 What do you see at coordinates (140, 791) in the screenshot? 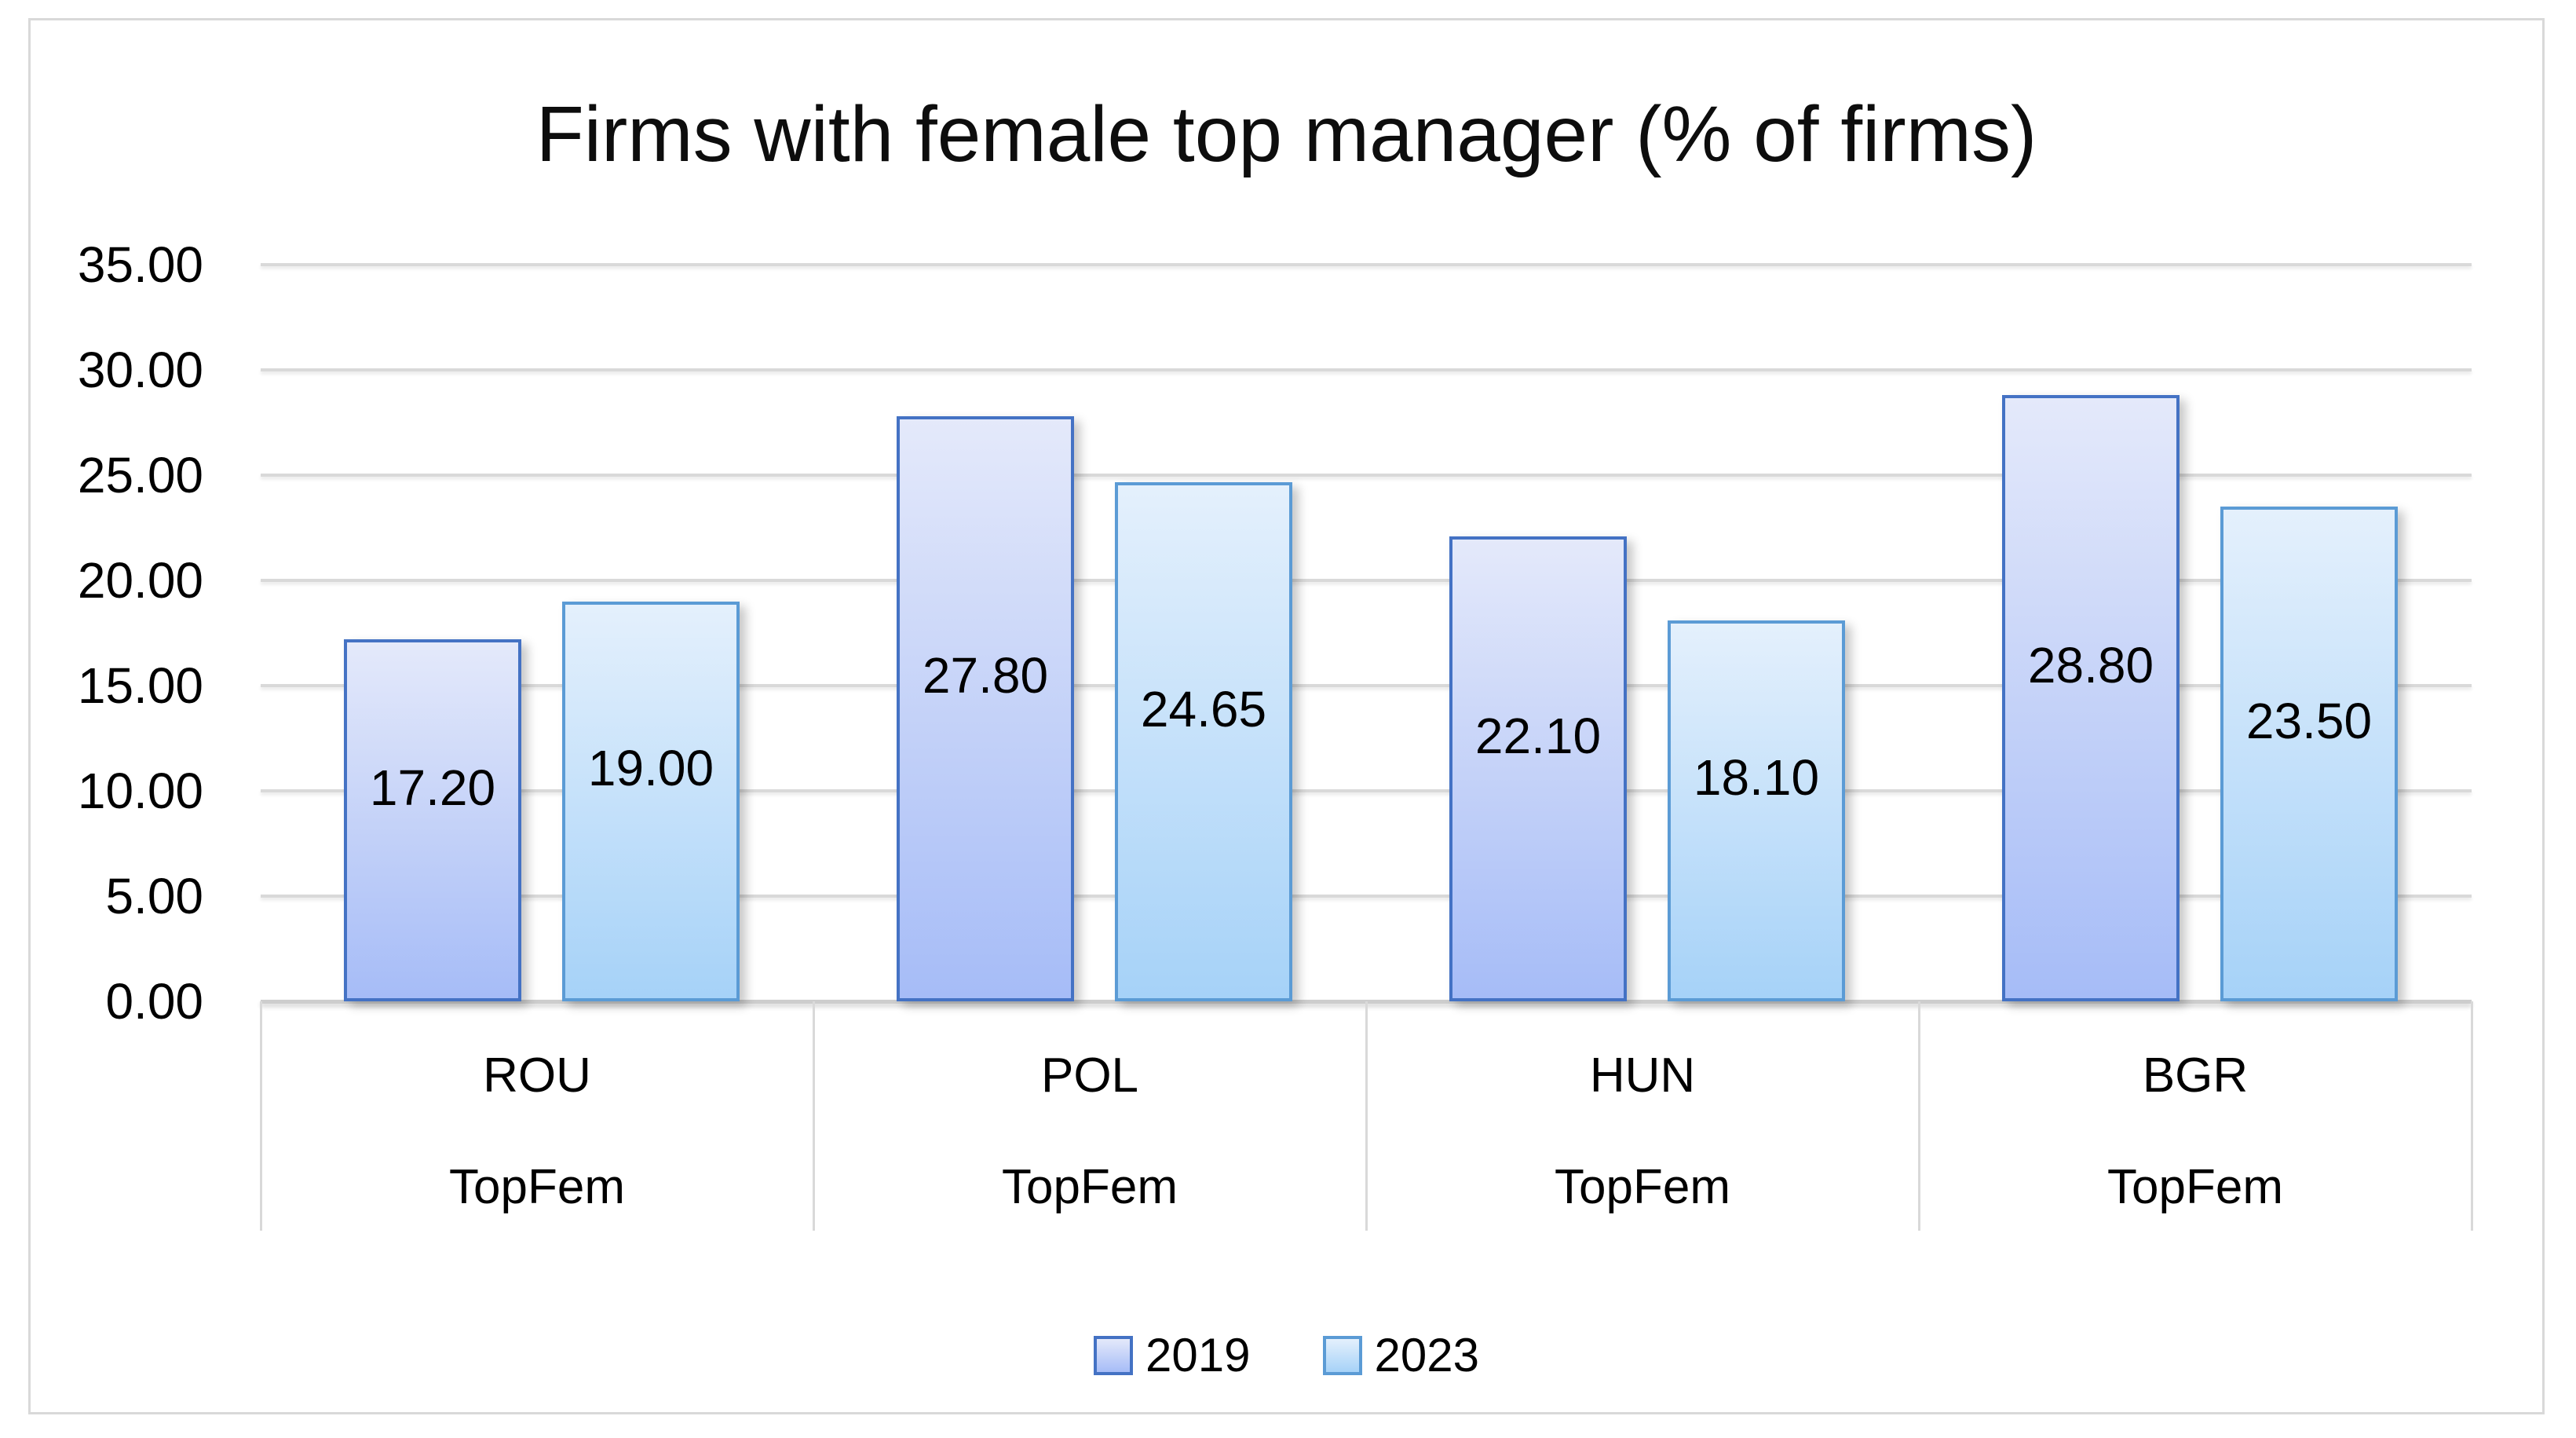
I see `y-axis-tick-label: 10.00` at bounding box center [140, 791].